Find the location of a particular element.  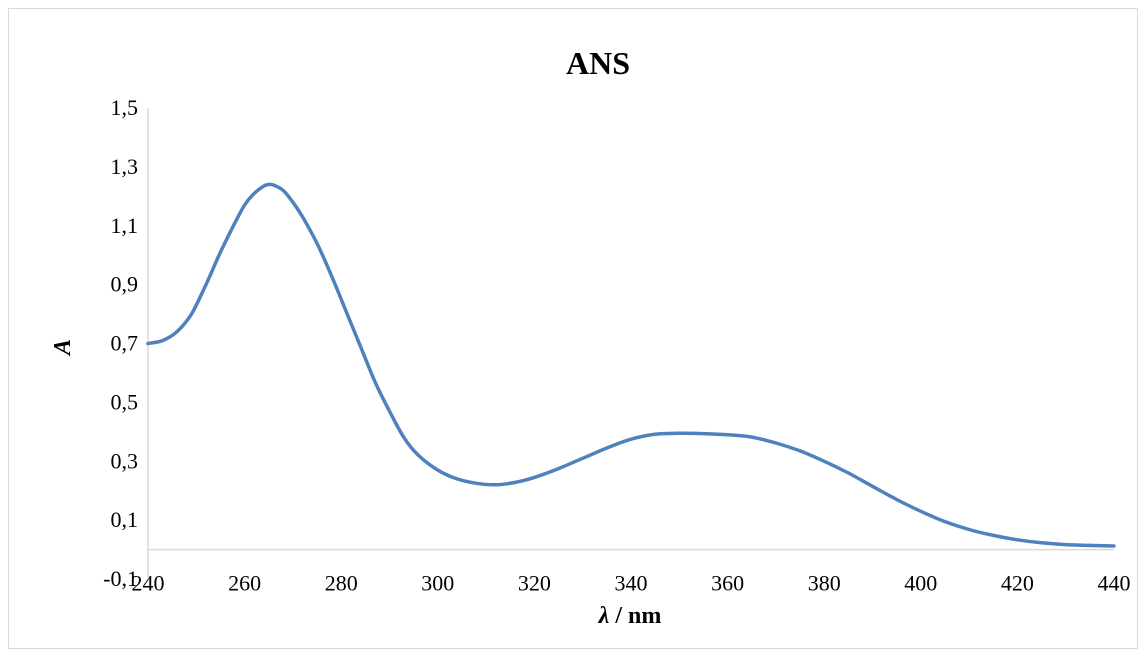

x-axis-title-symbol: λ is located at coordinates (604, 616).